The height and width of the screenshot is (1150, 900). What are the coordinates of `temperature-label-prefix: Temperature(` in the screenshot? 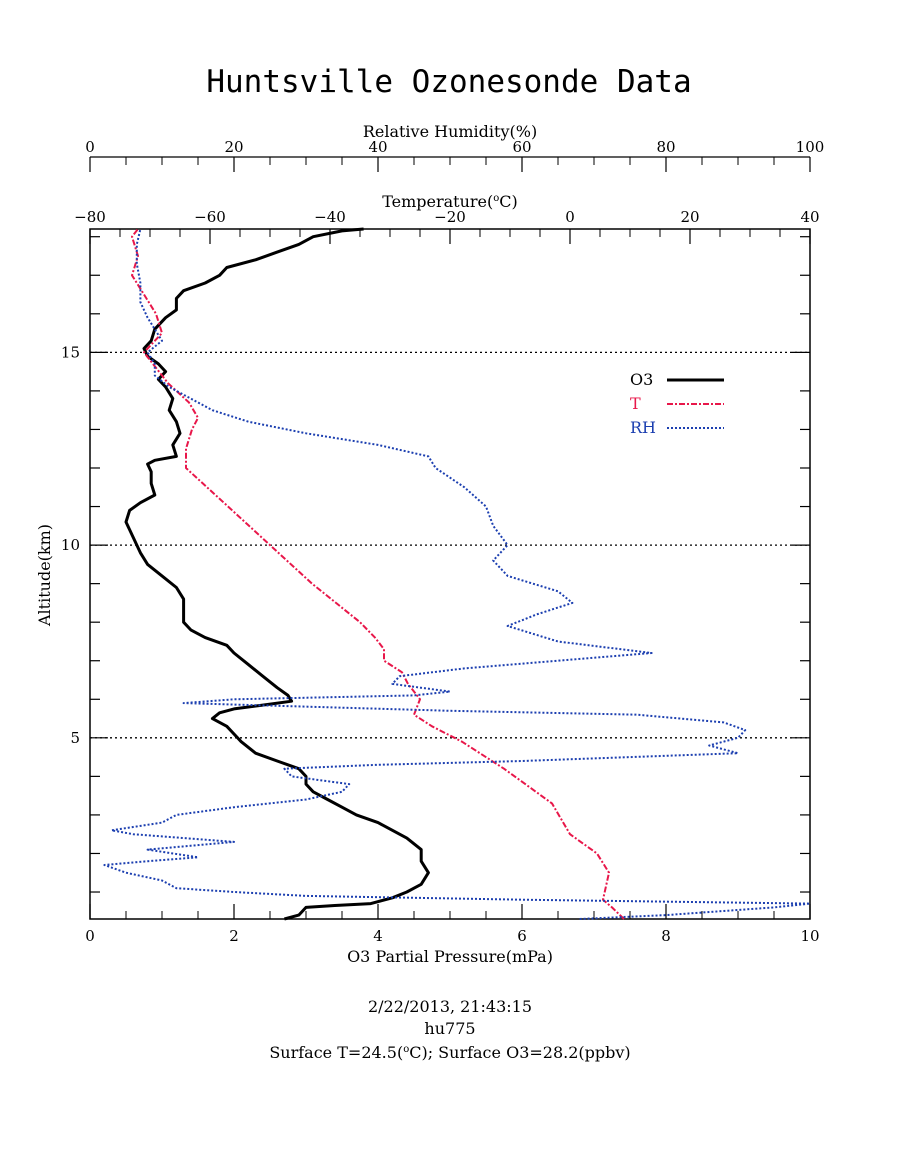 It's located at (437, 201).